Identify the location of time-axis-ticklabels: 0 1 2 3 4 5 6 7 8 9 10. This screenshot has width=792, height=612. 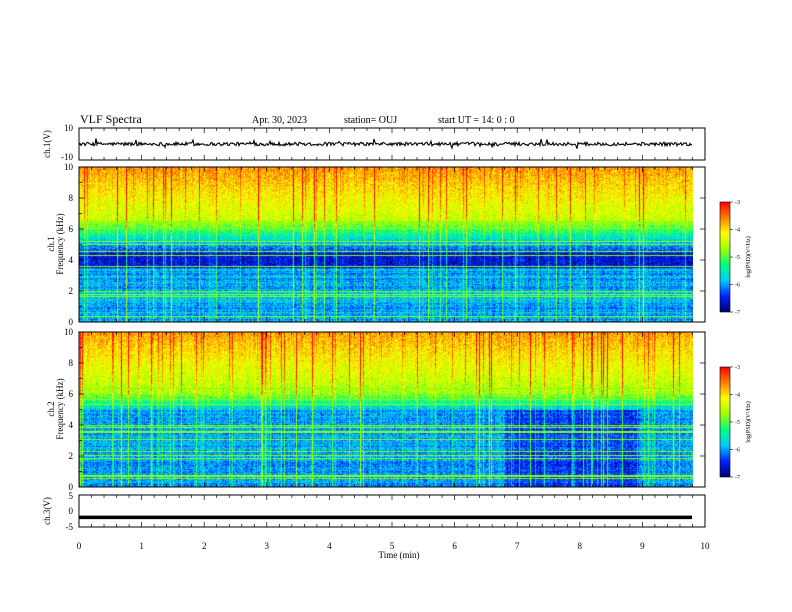
(393, 546).